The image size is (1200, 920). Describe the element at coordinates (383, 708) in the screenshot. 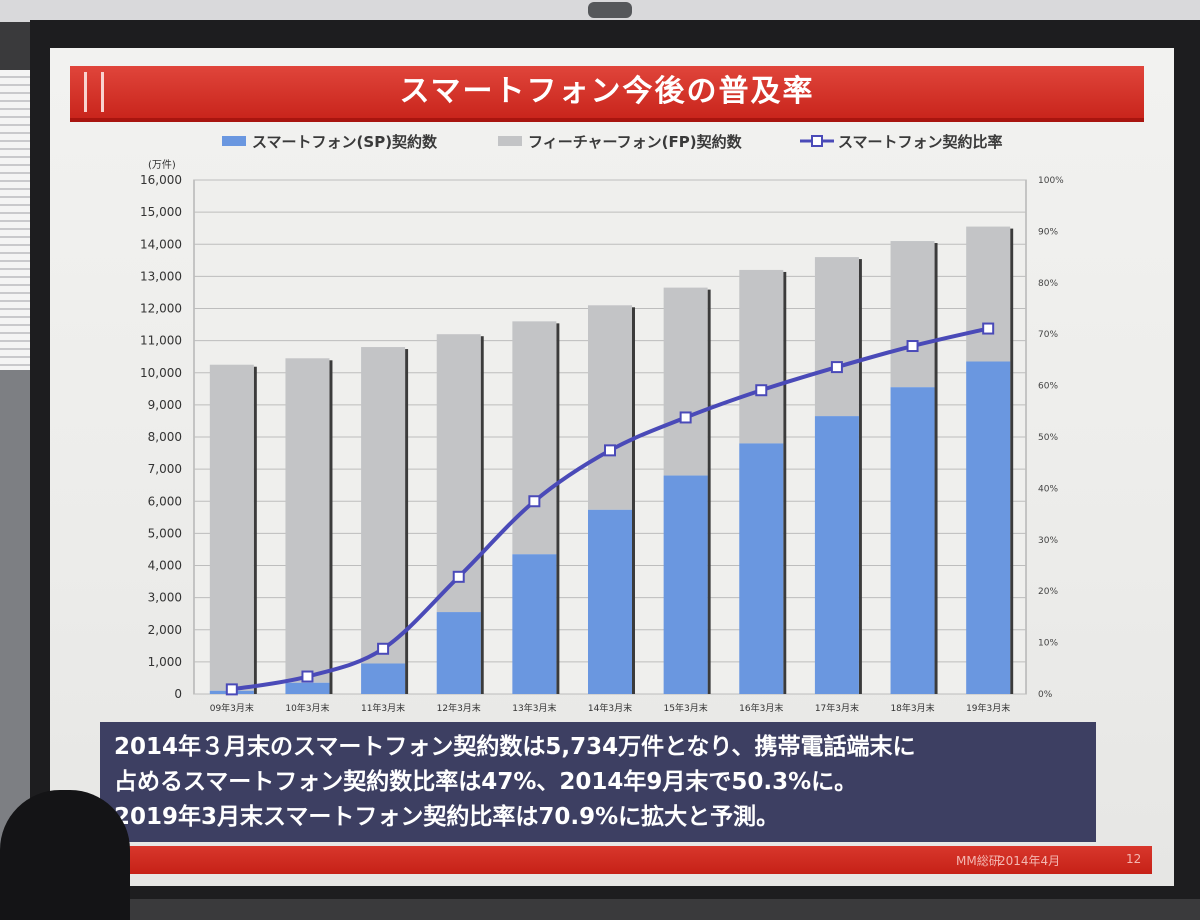

I see `x-tick-label: 11年3月末` at that location.